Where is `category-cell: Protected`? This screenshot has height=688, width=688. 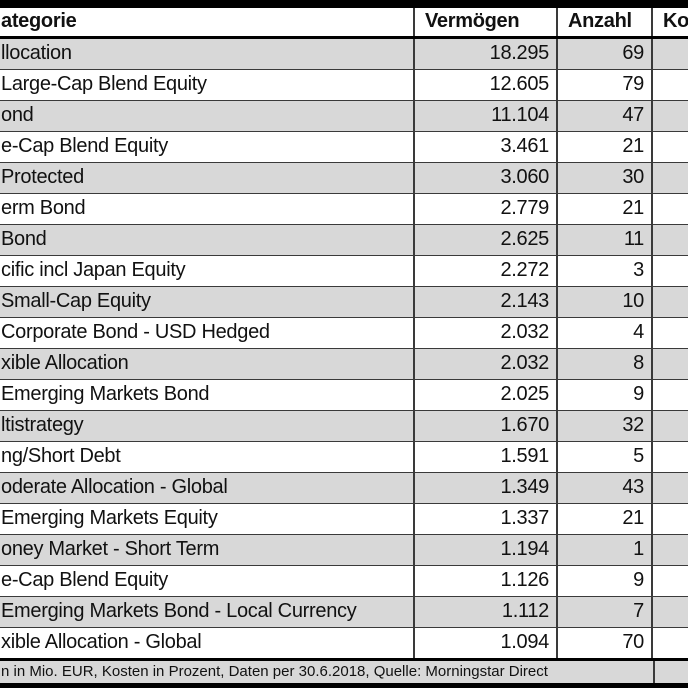 category-cell: Protected is located at coordinates (207, 178).